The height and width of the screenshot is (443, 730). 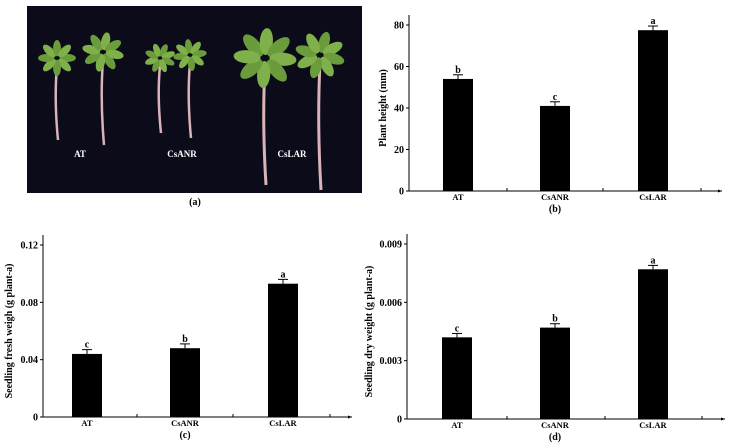 What do you see at coordinates (391, 245) in the screenshot?
I see `y-tick-label: 0.009` at bounding box center [391, 245].